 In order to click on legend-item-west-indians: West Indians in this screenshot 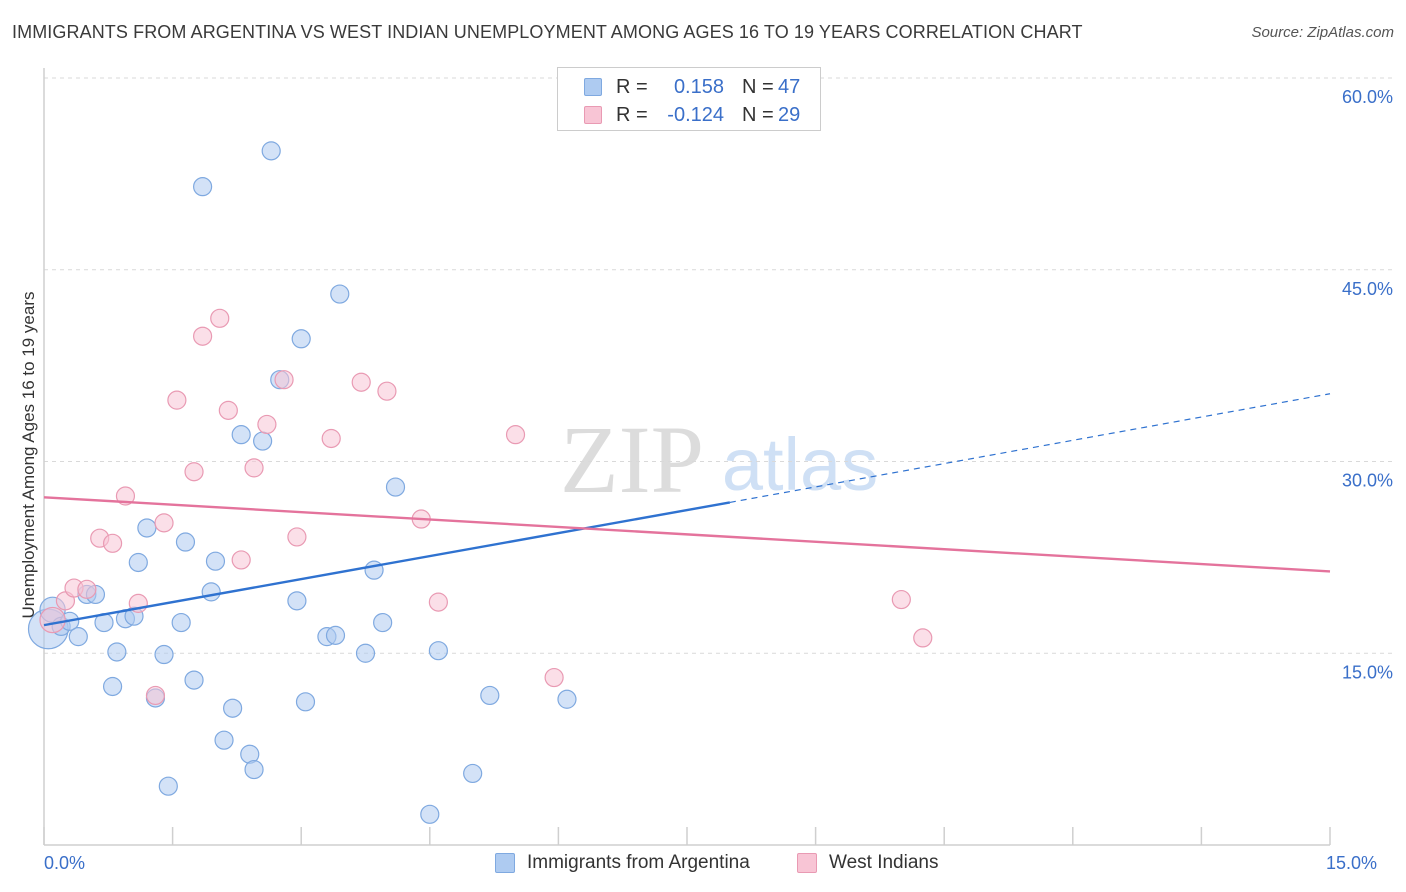, I will do `click(867, 863)`.